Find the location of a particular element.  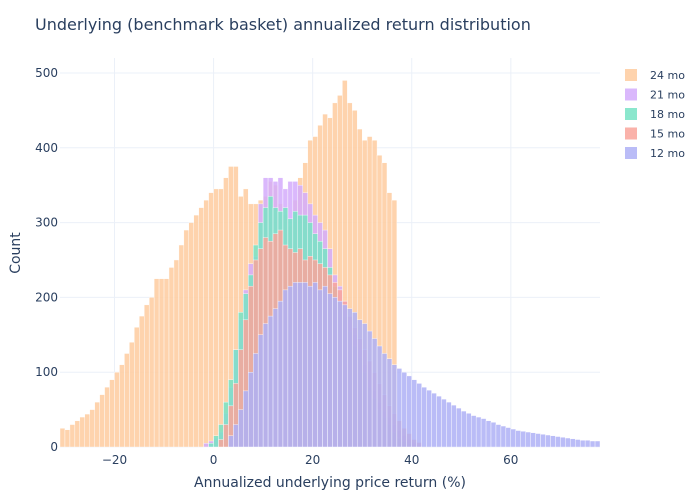

legend: 24 mo 21 mo 18 mo 15 mo 12 mo is located at coordinates (655, 114).